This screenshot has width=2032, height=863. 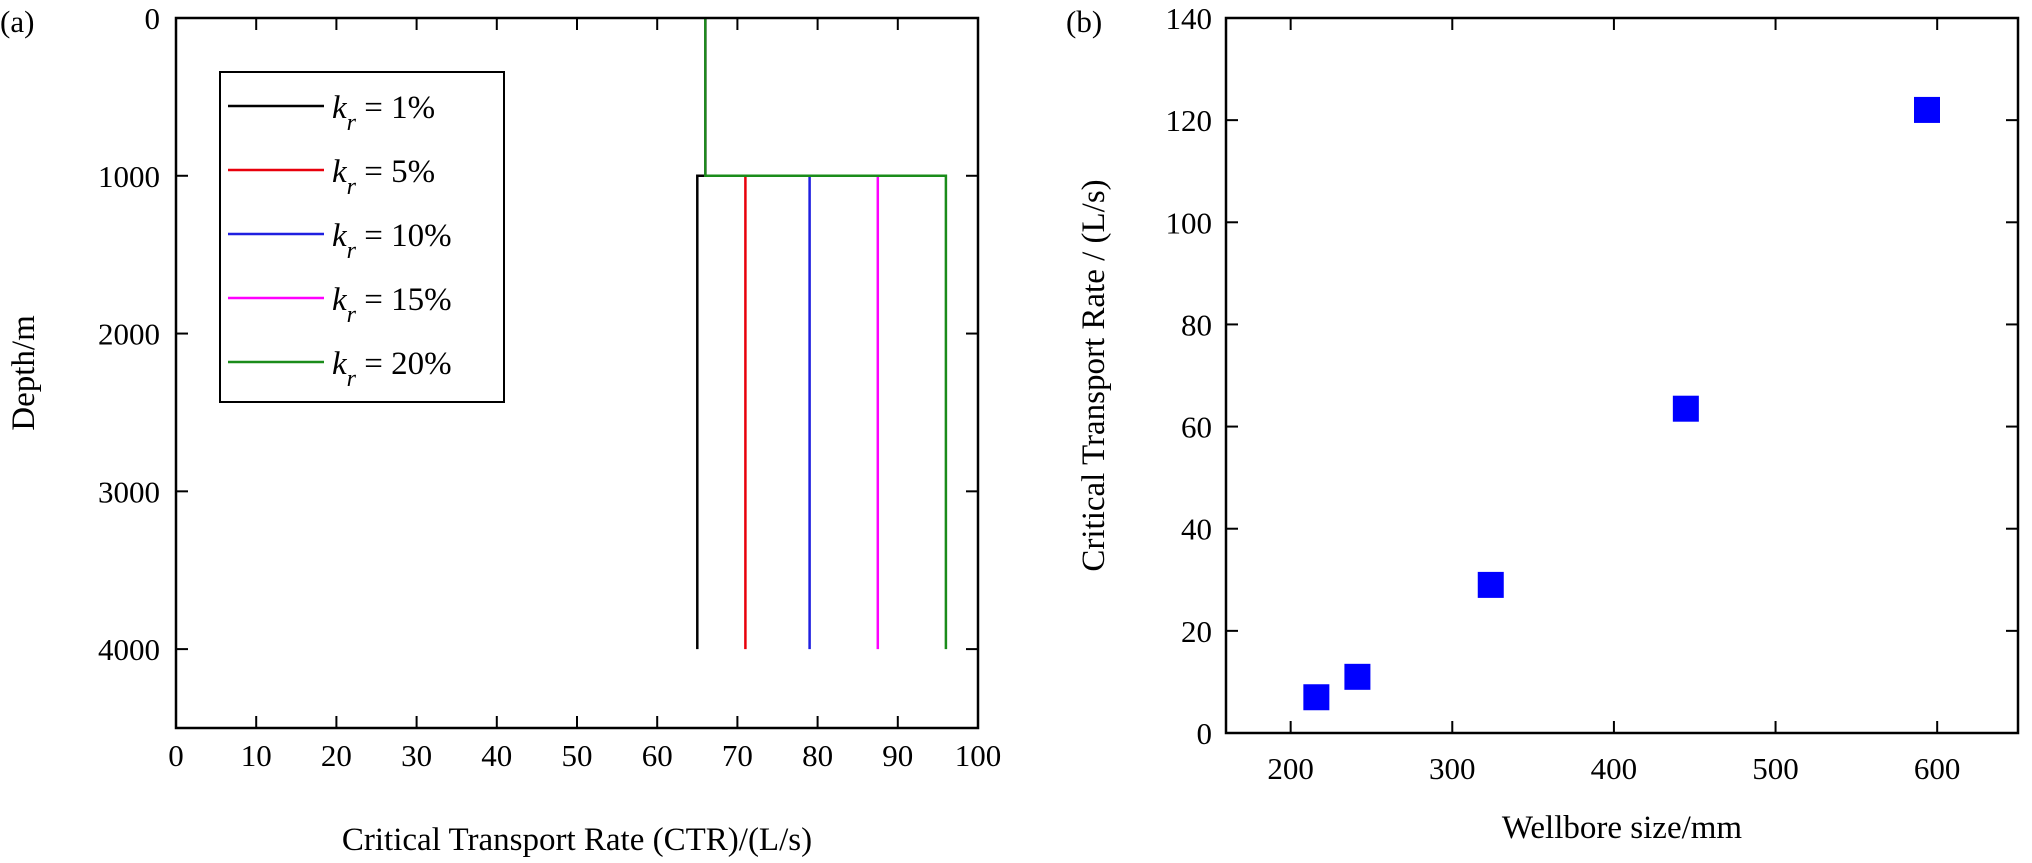 I want to click on y-tick-label: 1000, so click(x=129, y=176).